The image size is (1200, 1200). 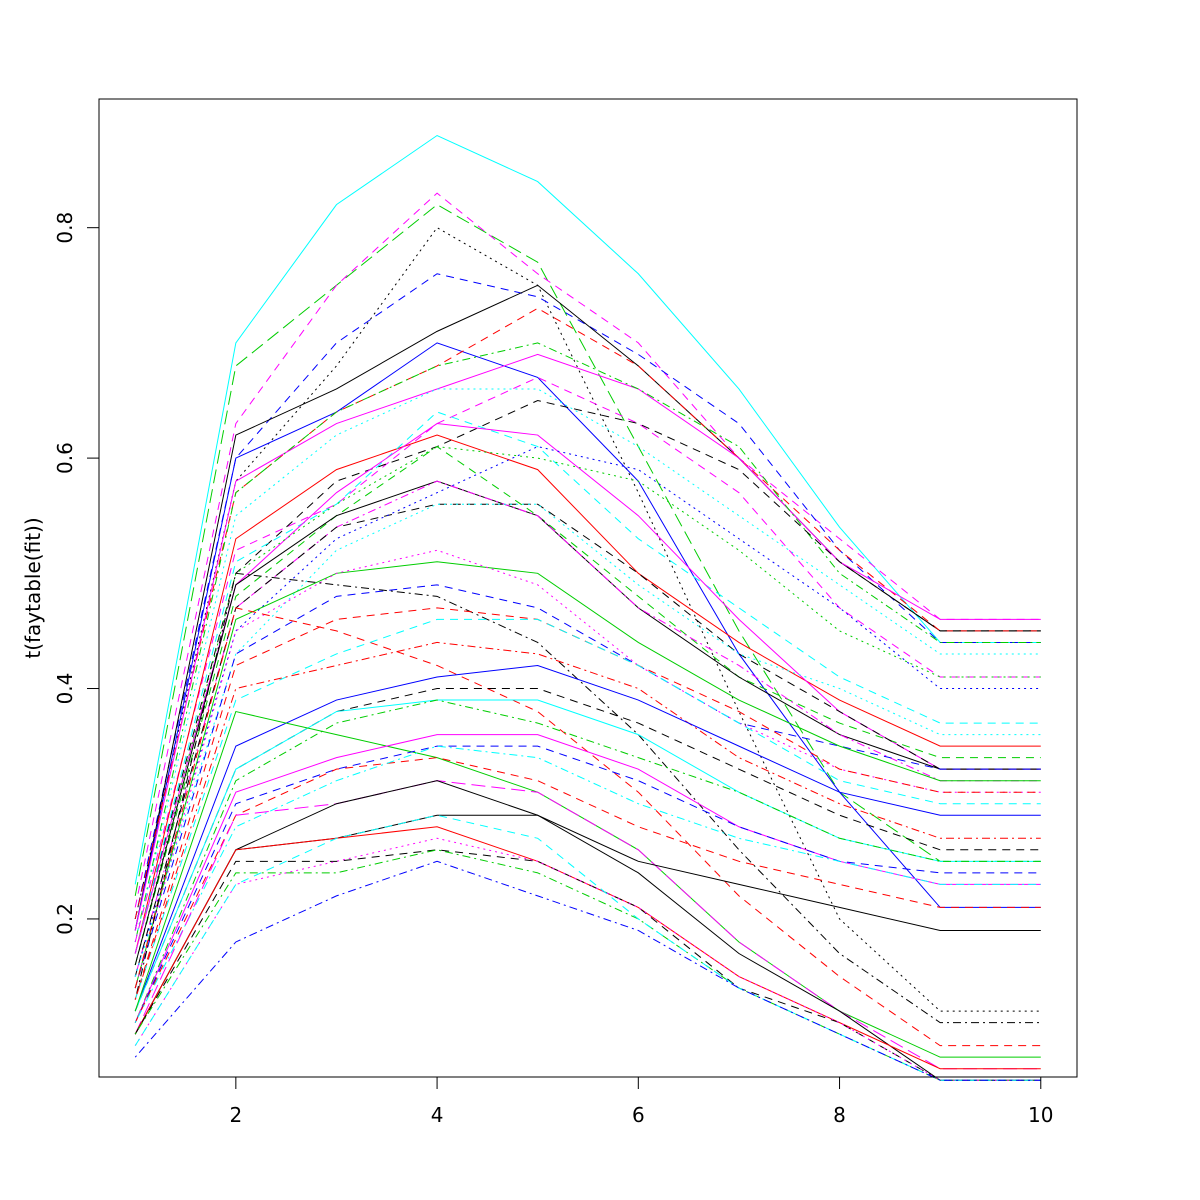 I want to click on y-tick-label: 0.8, so click(x=65, y=228).